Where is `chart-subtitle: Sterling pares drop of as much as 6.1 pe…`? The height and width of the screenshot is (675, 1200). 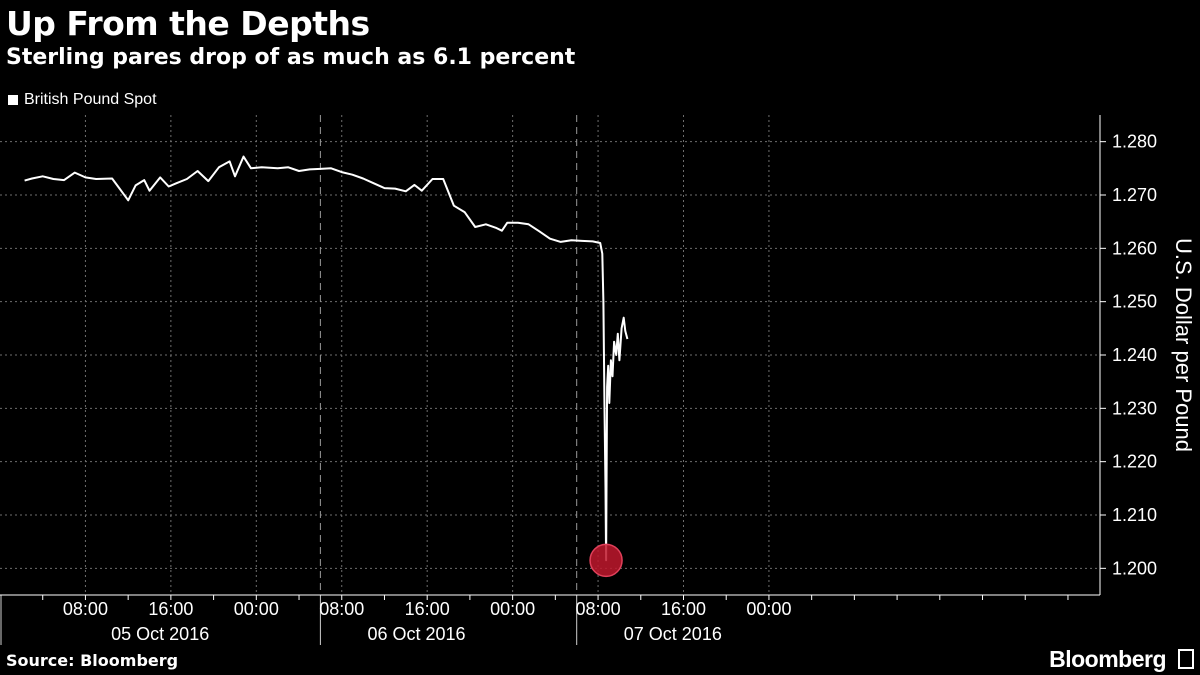 chart-subtitle: Sterling pares drop of as much as 6.1 pe… is located at coordinates (291, 57).